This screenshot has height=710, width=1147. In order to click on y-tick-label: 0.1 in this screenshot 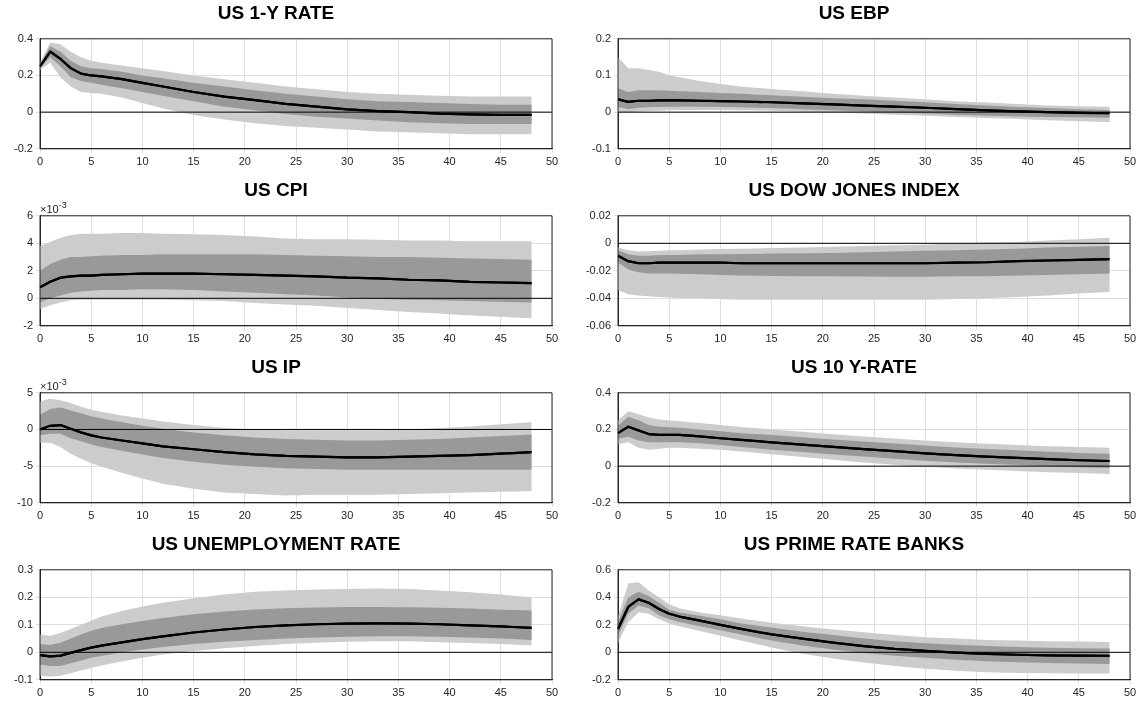, I will do `click(25, 623)`.